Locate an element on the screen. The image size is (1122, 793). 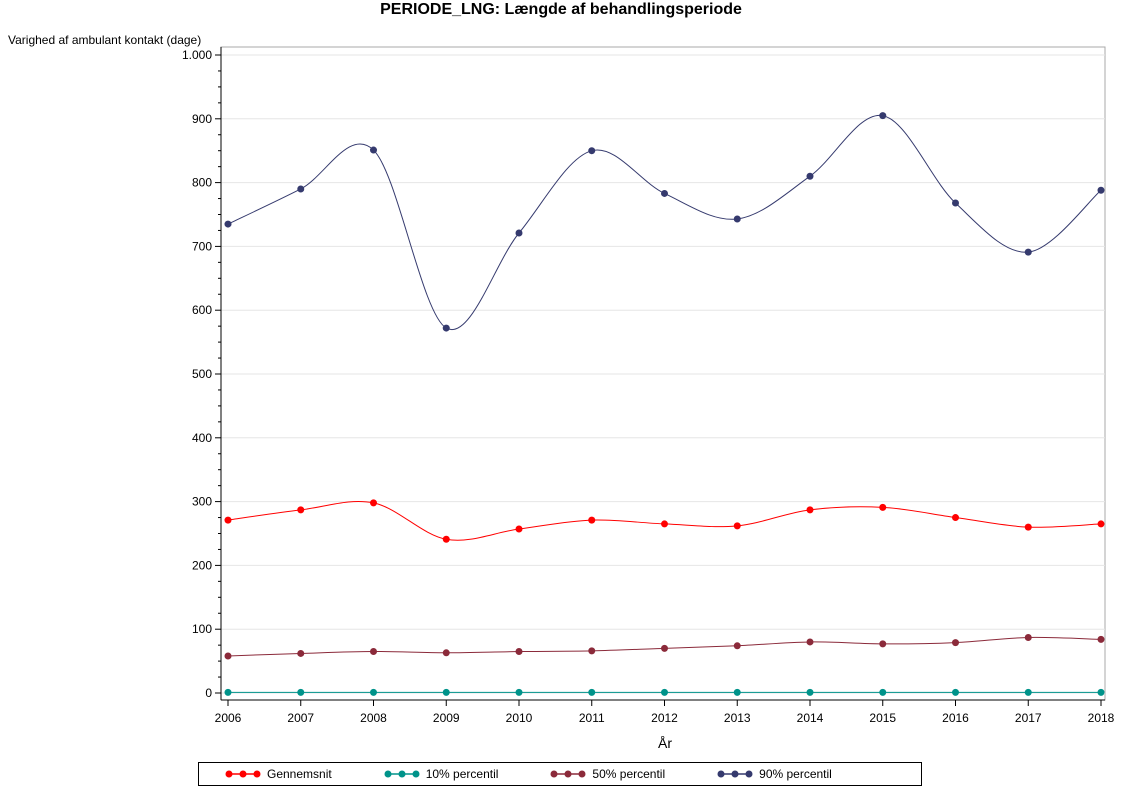
legend-item: Gennemsnit is located at coordinates (278, 774).